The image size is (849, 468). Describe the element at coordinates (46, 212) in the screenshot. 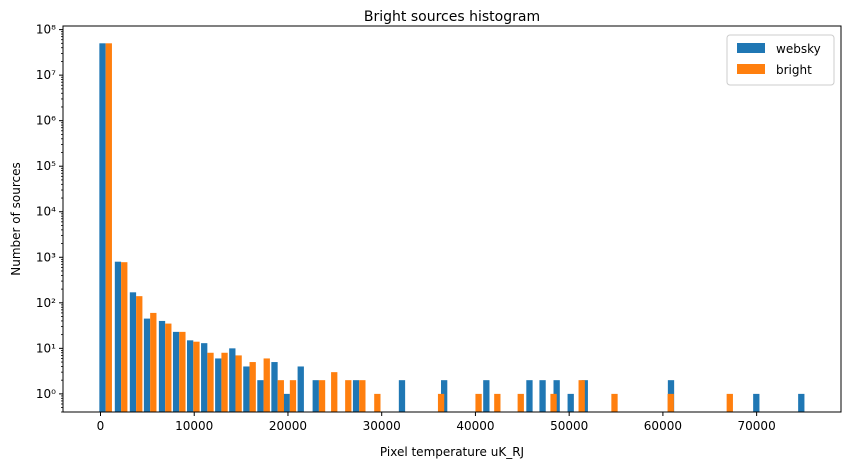

I see `y-tick-label: 10⁴` at that location.